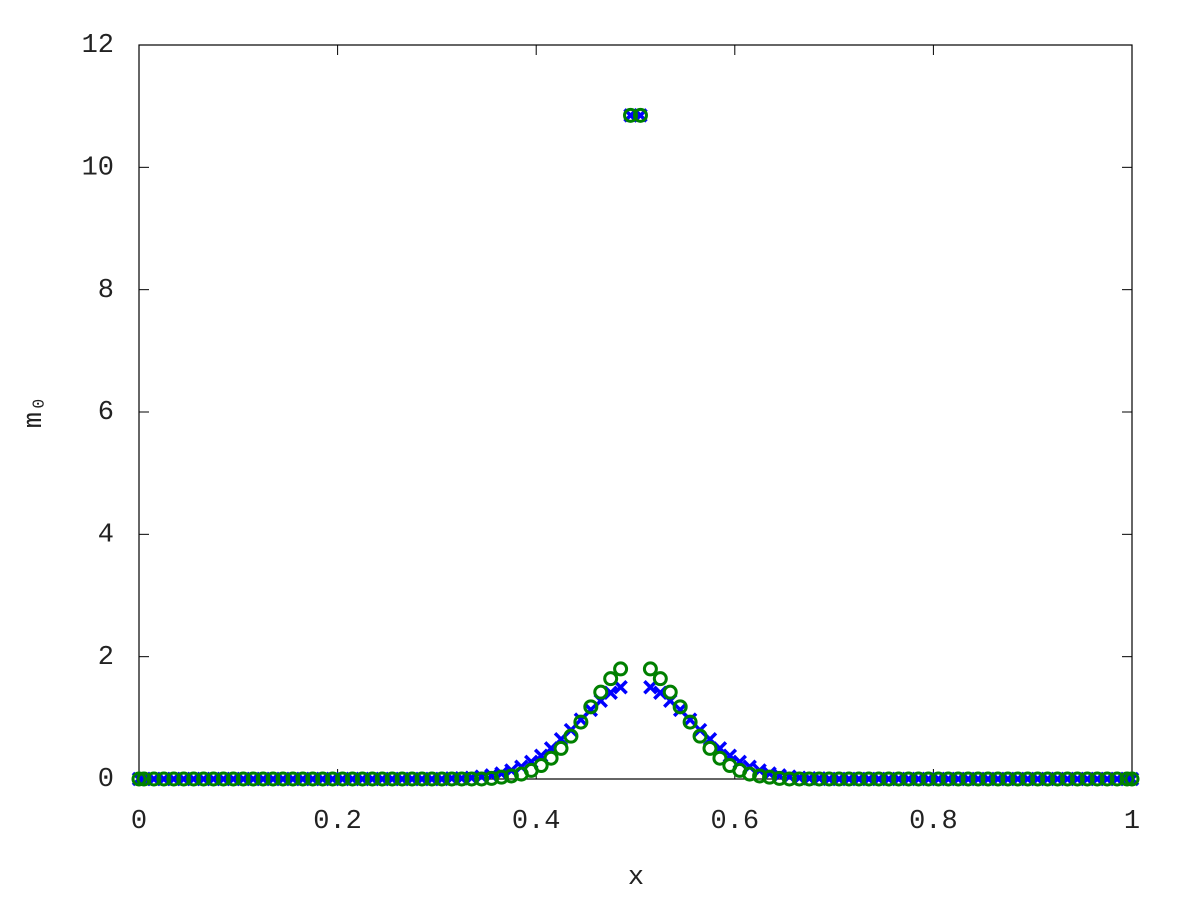 Image resolution: width=1200 pixels, height=900 pixels. Describe the element at coordinates (106, 780) in the screenshot. I see `y-tick-label: 0` at that location.